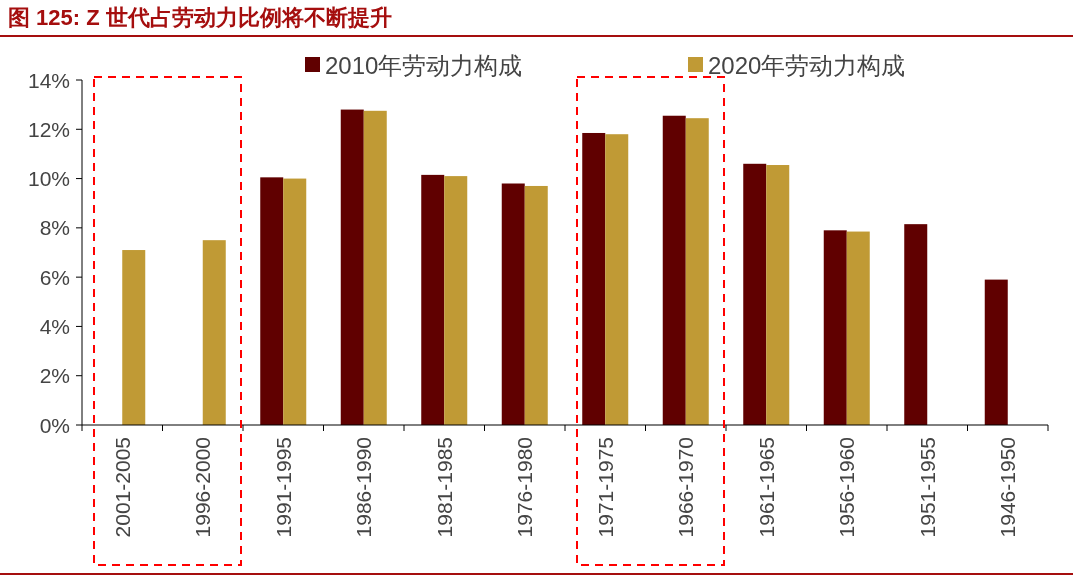 The width and height of the screenshot is (1073, 580). Describe the element at coordinates (54, 277) in the screenshot. I see `y-tick-label: 6%` at that location.